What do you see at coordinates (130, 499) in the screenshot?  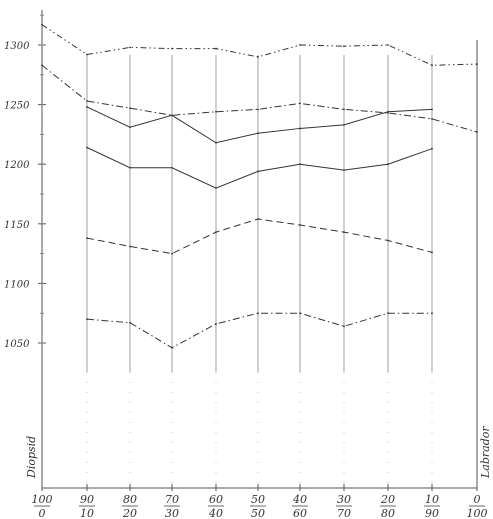 I see `x-tick-label-top: 80` at bounding box center [130, 499].